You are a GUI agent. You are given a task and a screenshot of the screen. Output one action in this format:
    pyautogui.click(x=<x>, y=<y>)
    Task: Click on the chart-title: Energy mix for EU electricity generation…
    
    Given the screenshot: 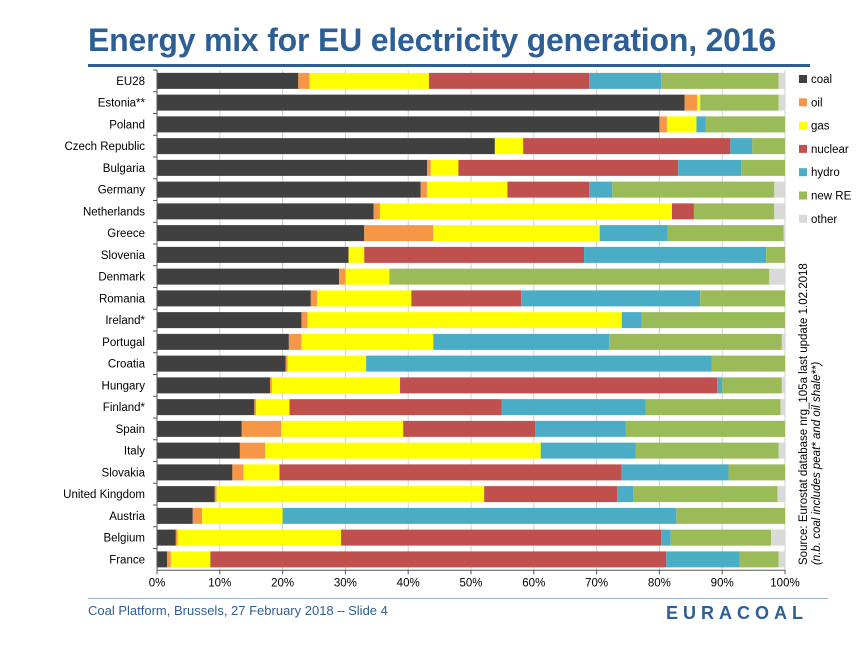 What is the action you would take?
    pyautogui.click(x=432, y=40)
    